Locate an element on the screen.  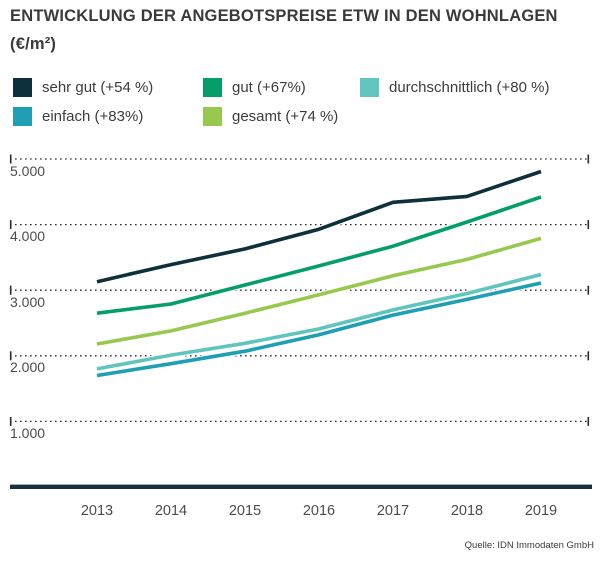
legend-label: sehr gut (+54 %) is located at coordinates (98, 87).